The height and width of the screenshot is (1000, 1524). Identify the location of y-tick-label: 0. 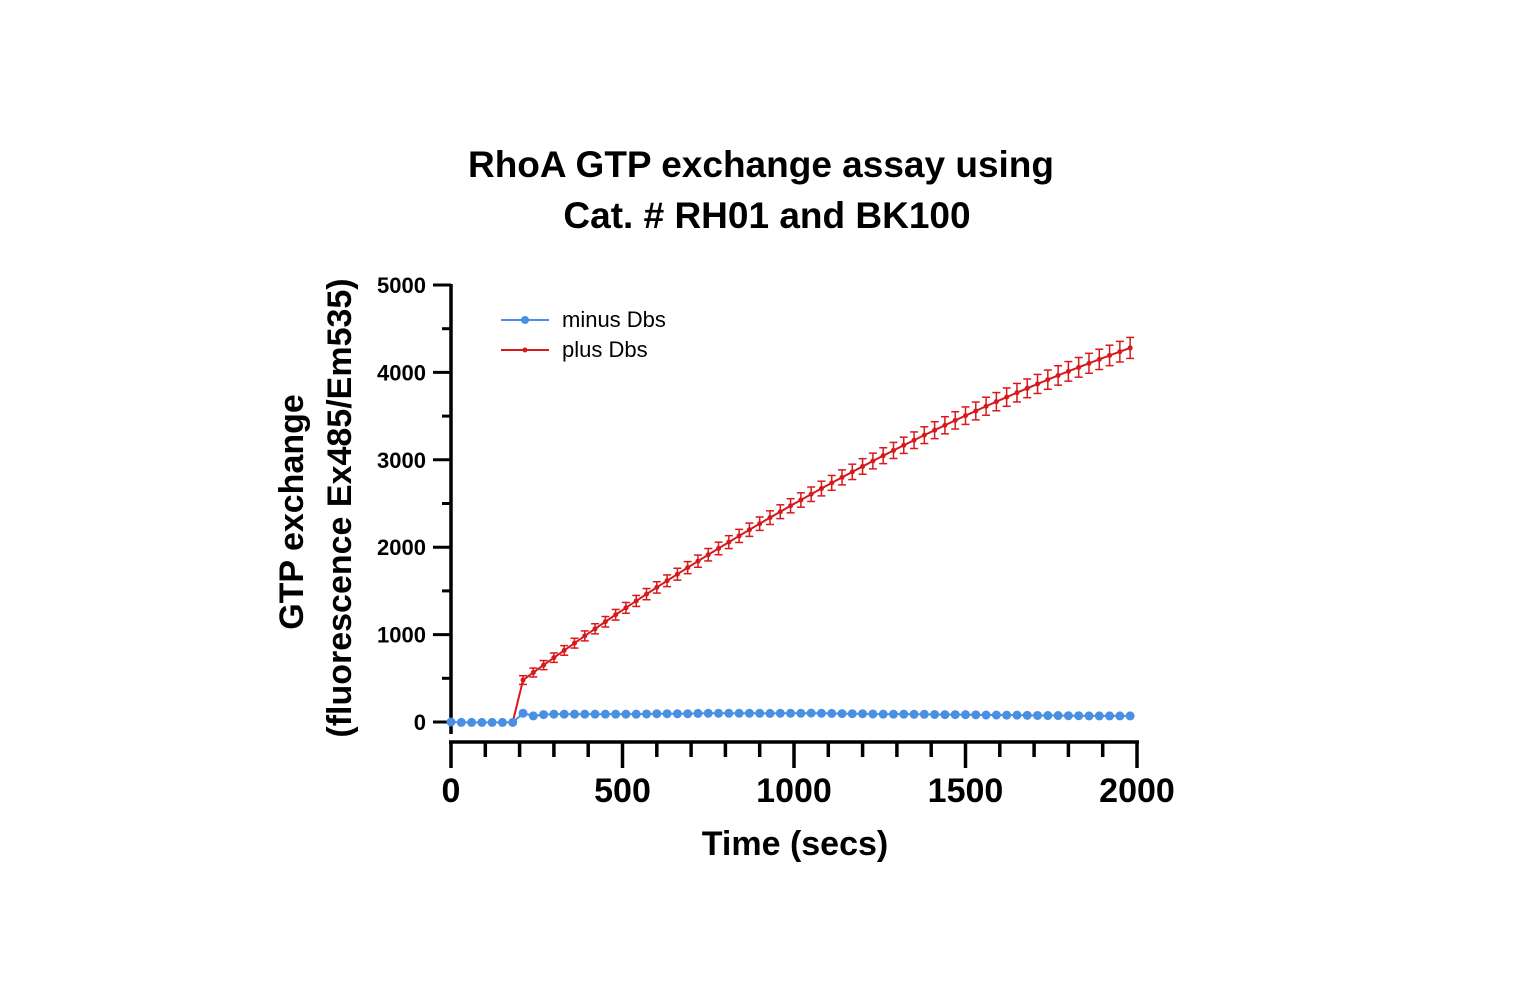
(420, 722).